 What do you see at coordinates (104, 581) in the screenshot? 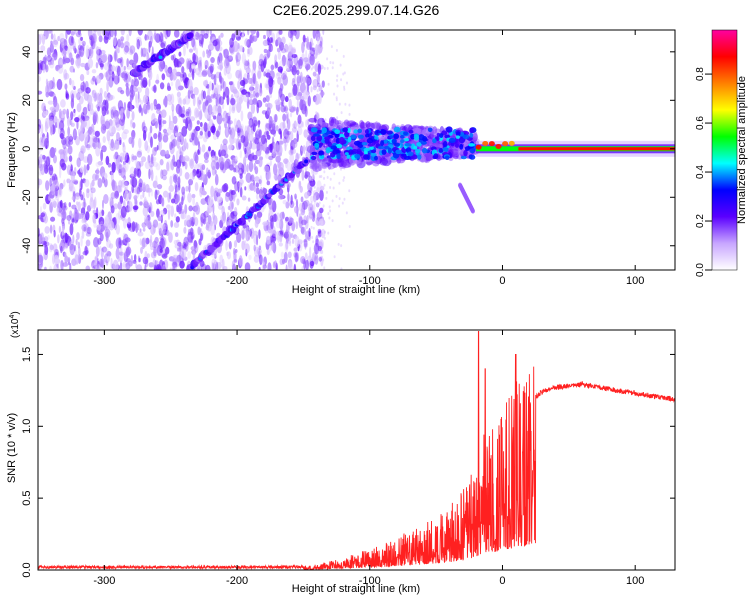
I see `snr-x-tick-label: -300` at bounding box center [104, 581].